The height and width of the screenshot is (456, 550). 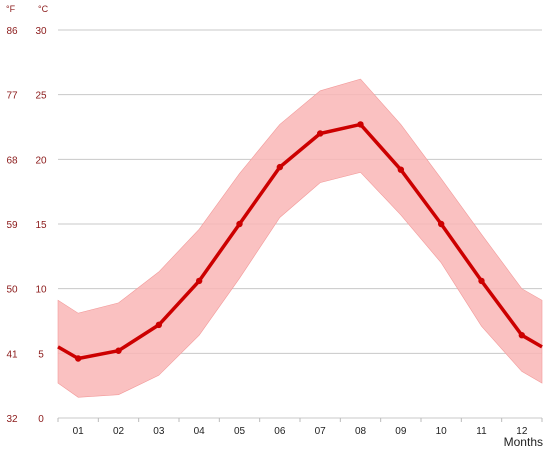 I want to click on month-tick-label: 05, so click(x=240, y=431).